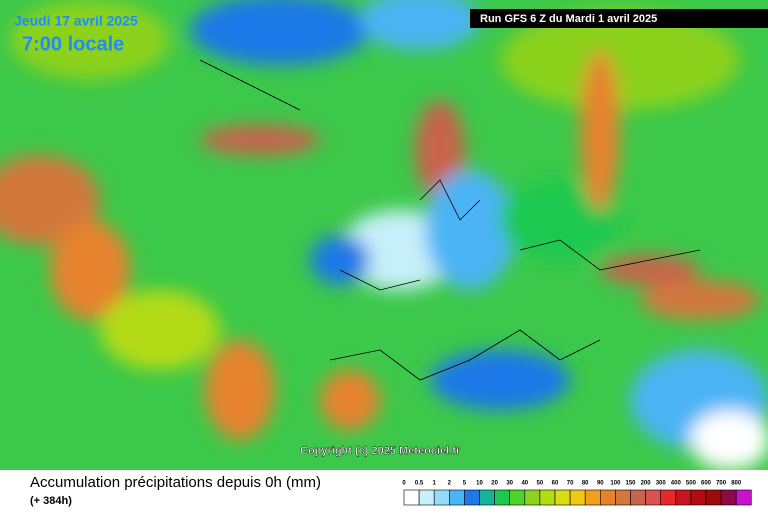 The image size is (768, 517). What do you see at coordinates (73, 44) in the screenshot?
I see `forecast-time: 7:00 locale` at bounding box center [73, 44].